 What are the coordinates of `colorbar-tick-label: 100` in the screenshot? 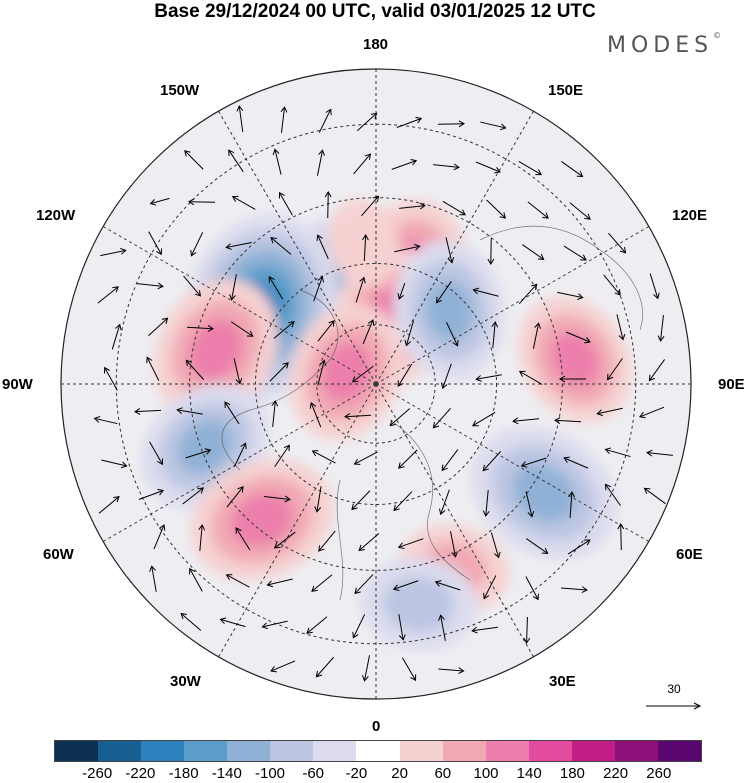 It's located at (486, 773).